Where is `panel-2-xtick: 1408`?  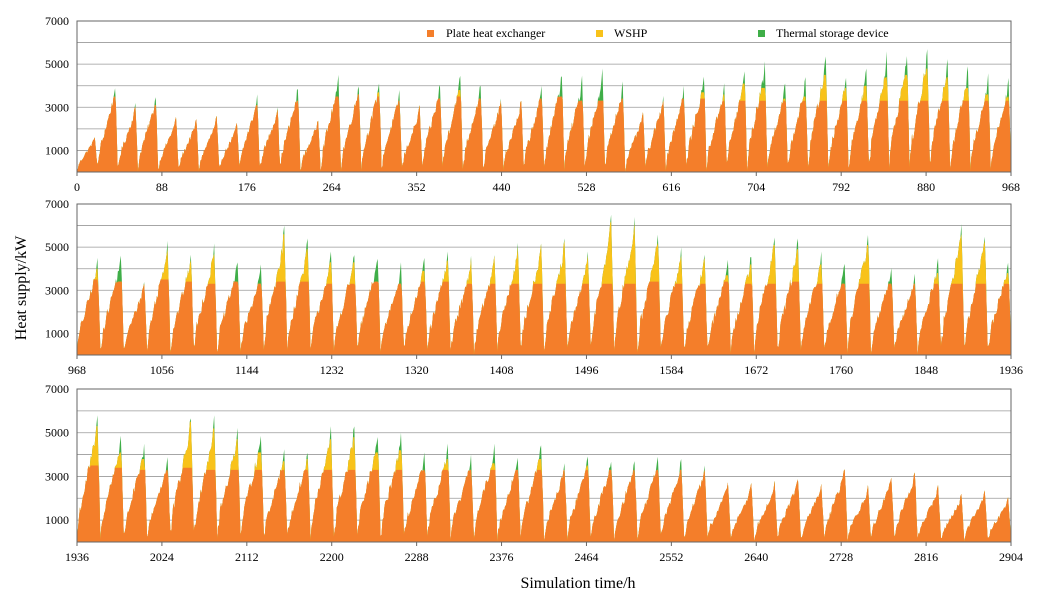
panel-2-xtick: 1408 is located at coordinates (502, 370).